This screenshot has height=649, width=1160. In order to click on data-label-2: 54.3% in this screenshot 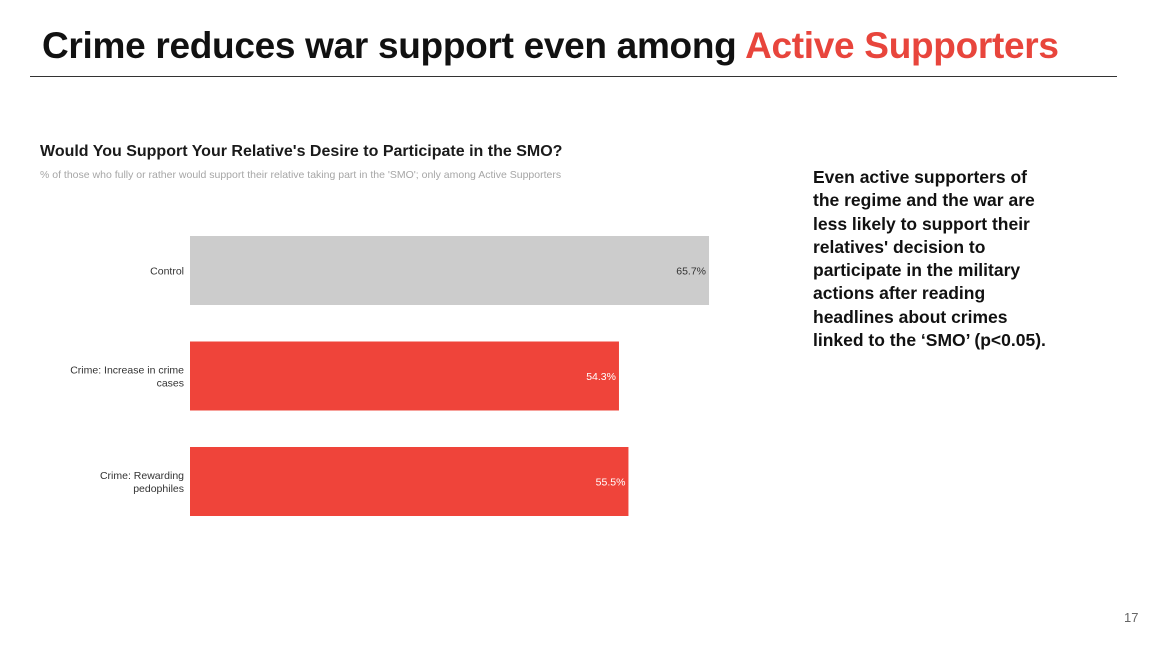, I will do `click(601, 377)`.